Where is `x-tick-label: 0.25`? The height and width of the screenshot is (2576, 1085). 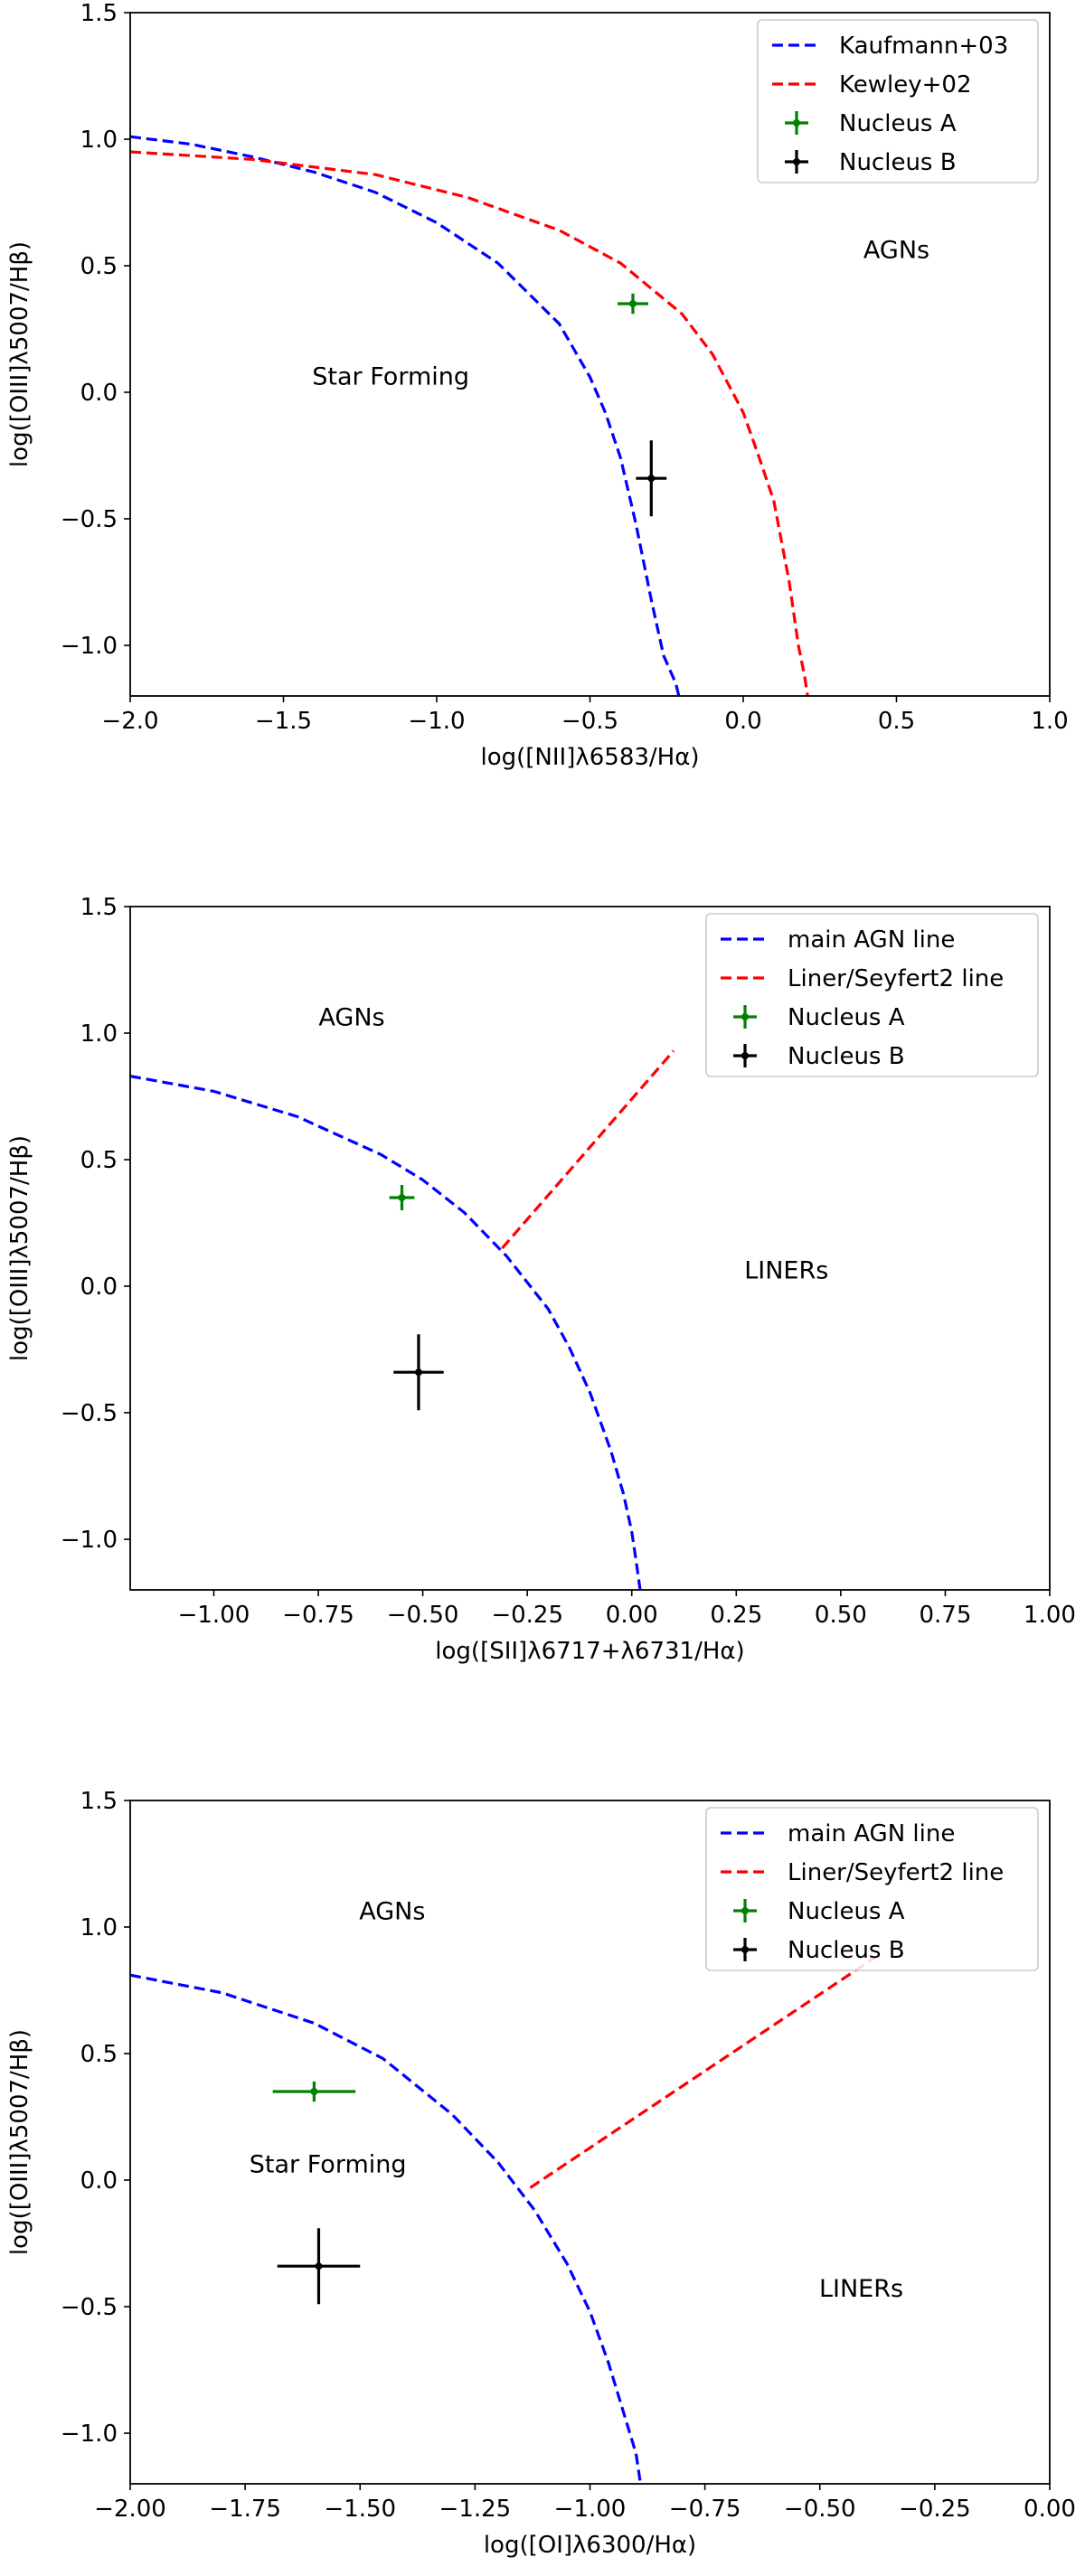
x-tick-label: 0.25 is located at coordinates (736, 1616).